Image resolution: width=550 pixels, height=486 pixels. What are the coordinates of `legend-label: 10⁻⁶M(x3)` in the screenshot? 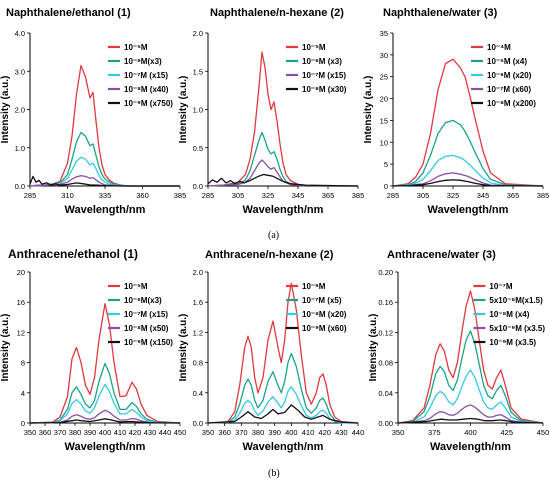 It's located at (143, 300).